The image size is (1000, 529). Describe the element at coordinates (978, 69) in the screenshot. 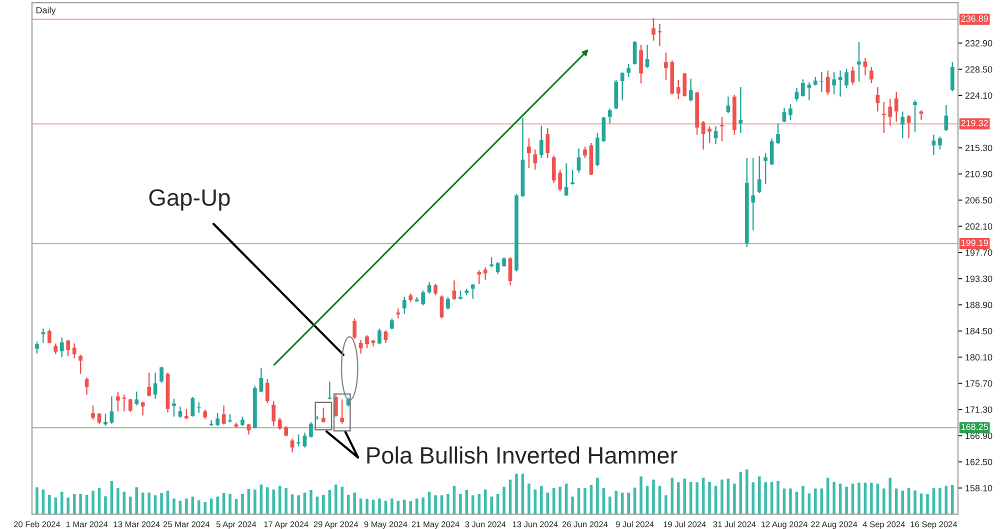

I see `y-tick-label: 228.50` at that location.